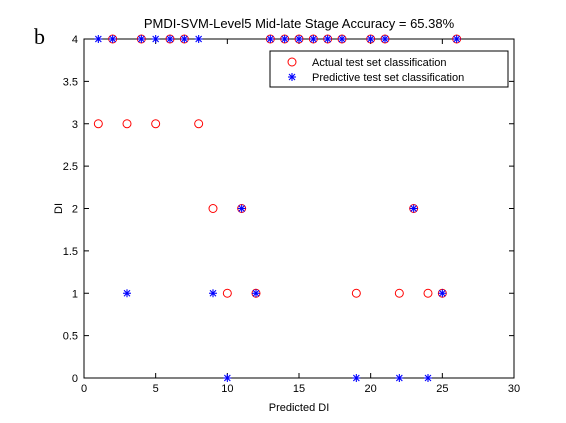 The image size is (566, 423). I want to click on x-tick-label: 30, so click(514, 389).